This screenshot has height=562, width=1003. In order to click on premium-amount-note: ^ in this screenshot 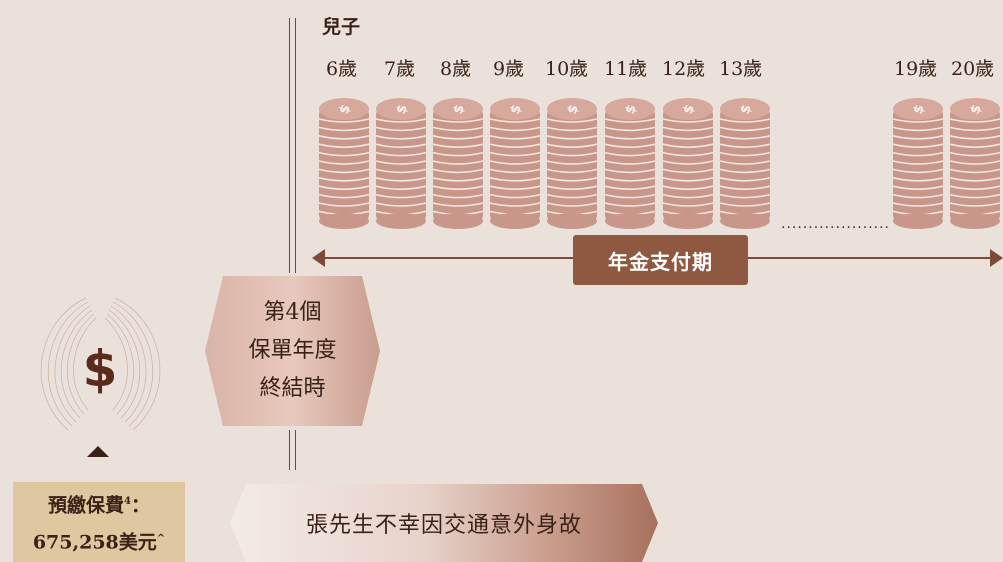, I will do `click(161, 538)`.